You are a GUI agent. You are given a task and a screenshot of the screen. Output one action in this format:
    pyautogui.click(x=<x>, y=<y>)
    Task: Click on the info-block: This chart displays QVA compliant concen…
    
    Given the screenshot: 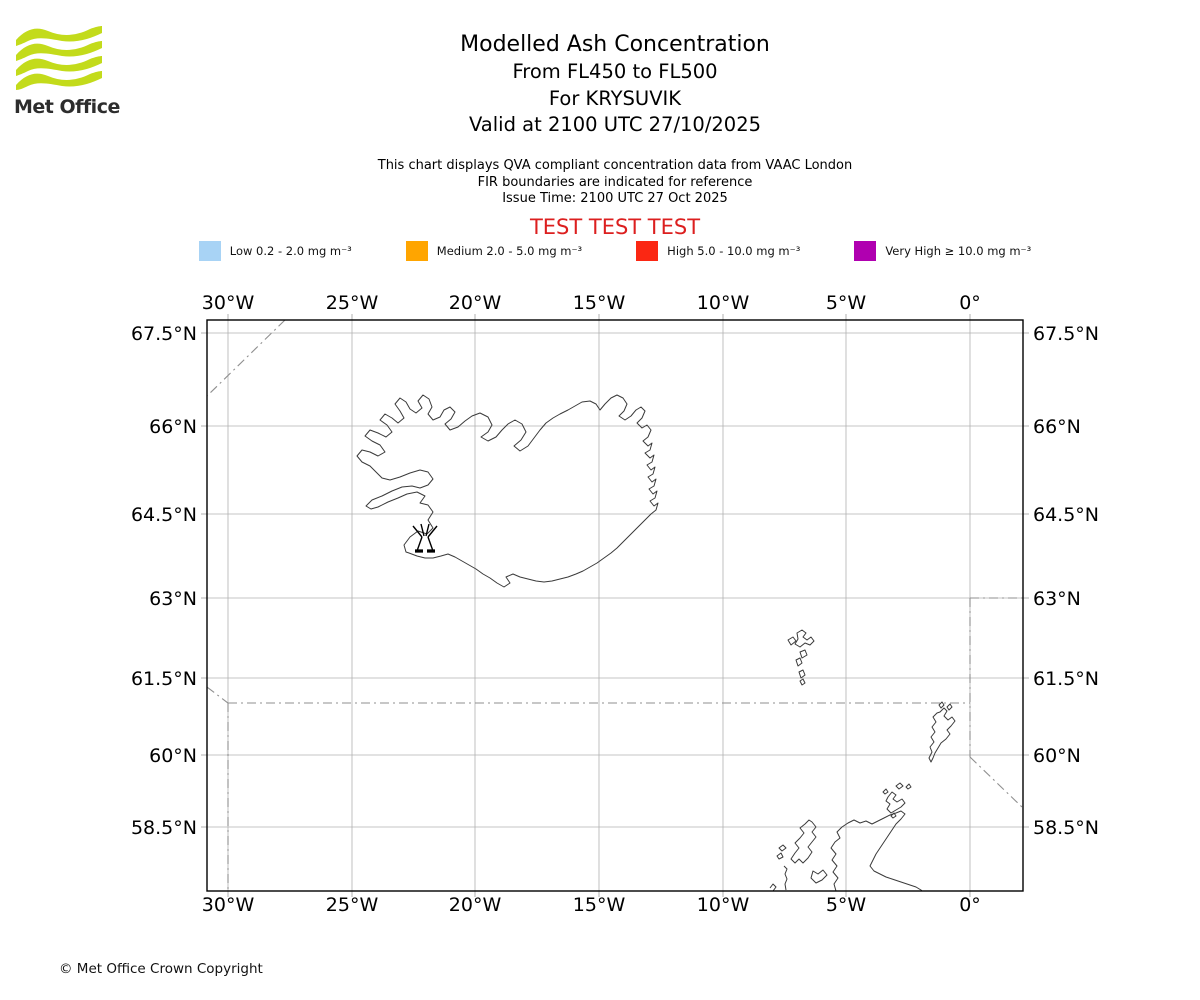 What is the action you would take?
    pyautogui.click(x=607, y=183)
    